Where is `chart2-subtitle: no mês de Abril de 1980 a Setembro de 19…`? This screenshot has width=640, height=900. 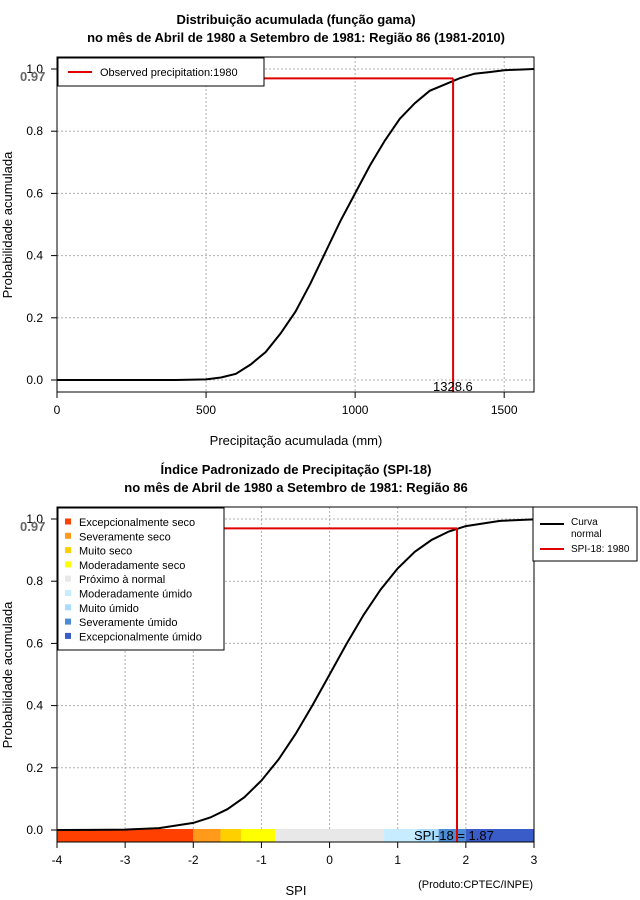 chart2-subtitle: no mês de Abril de 1980 a Setembro de 19… is located at coordinates (295, 487).